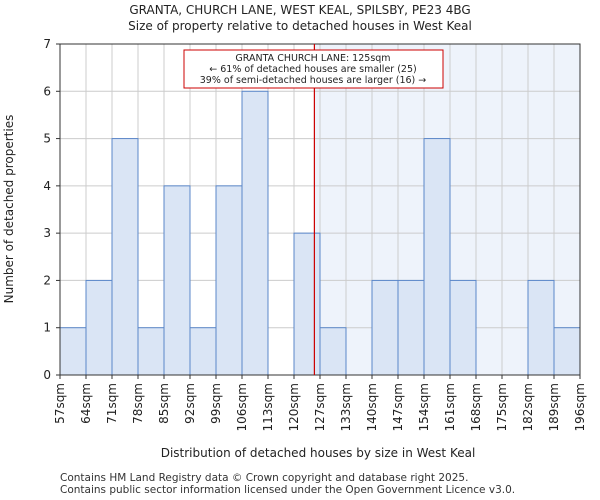  I want to click on bar-78sqm, so click(151, 351).